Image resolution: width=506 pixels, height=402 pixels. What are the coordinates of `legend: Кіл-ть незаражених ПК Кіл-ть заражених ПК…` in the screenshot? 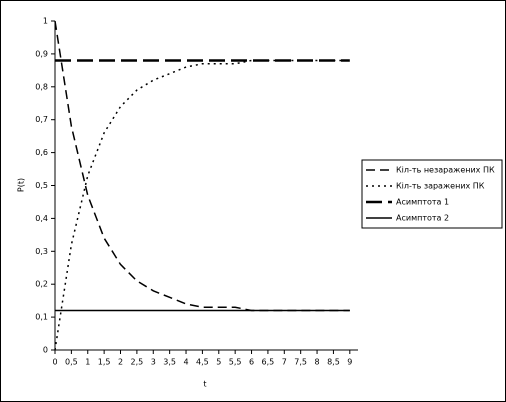 It's located at (432, 194).